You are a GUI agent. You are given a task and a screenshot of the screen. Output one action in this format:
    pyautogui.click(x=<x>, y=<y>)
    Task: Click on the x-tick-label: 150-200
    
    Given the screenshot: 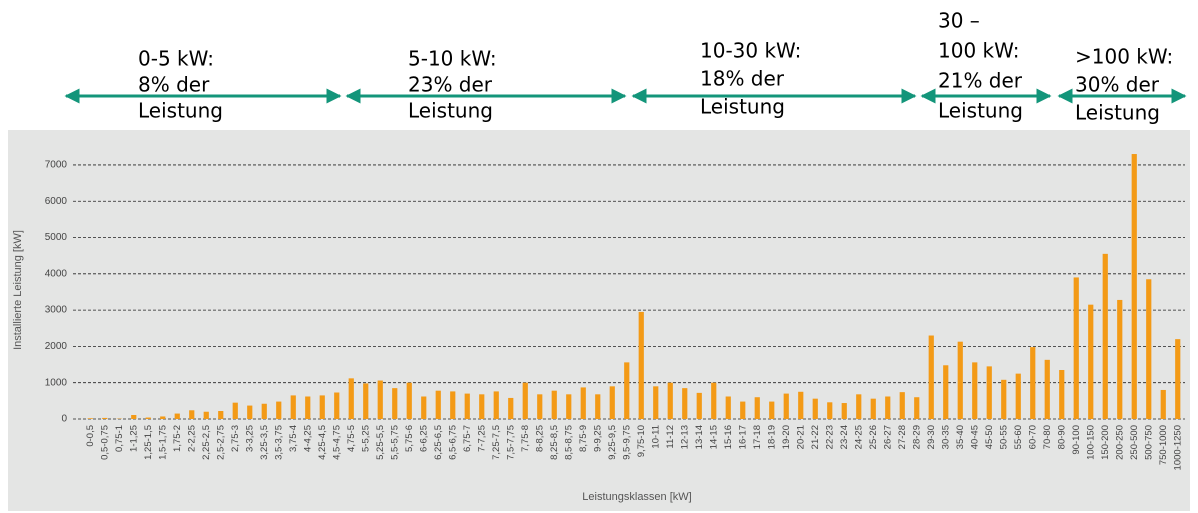 What is the action you would take?
    pyautogui.click(x=1105, y=442)
    